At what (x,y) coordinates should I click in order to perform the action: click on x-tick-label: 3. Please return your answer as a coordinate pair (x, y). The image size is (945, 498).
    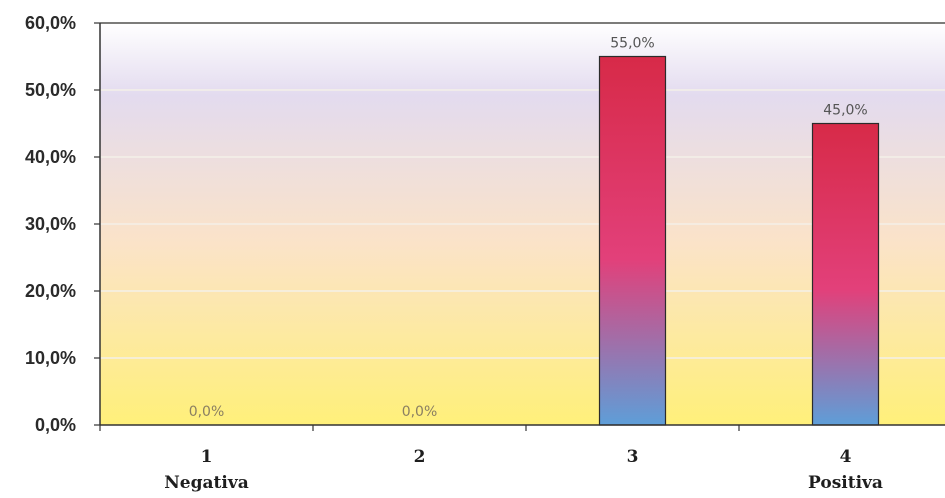
    Looking at the image, I should click on (633, 457).